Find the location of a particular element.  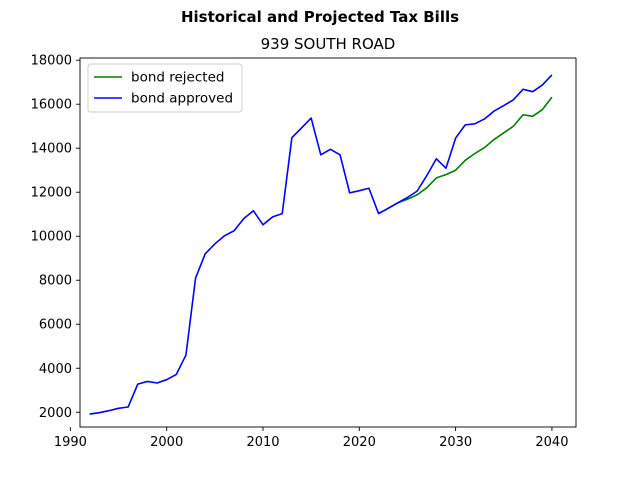

y-tick-label: 10000 is located at coordinates (51, 237).